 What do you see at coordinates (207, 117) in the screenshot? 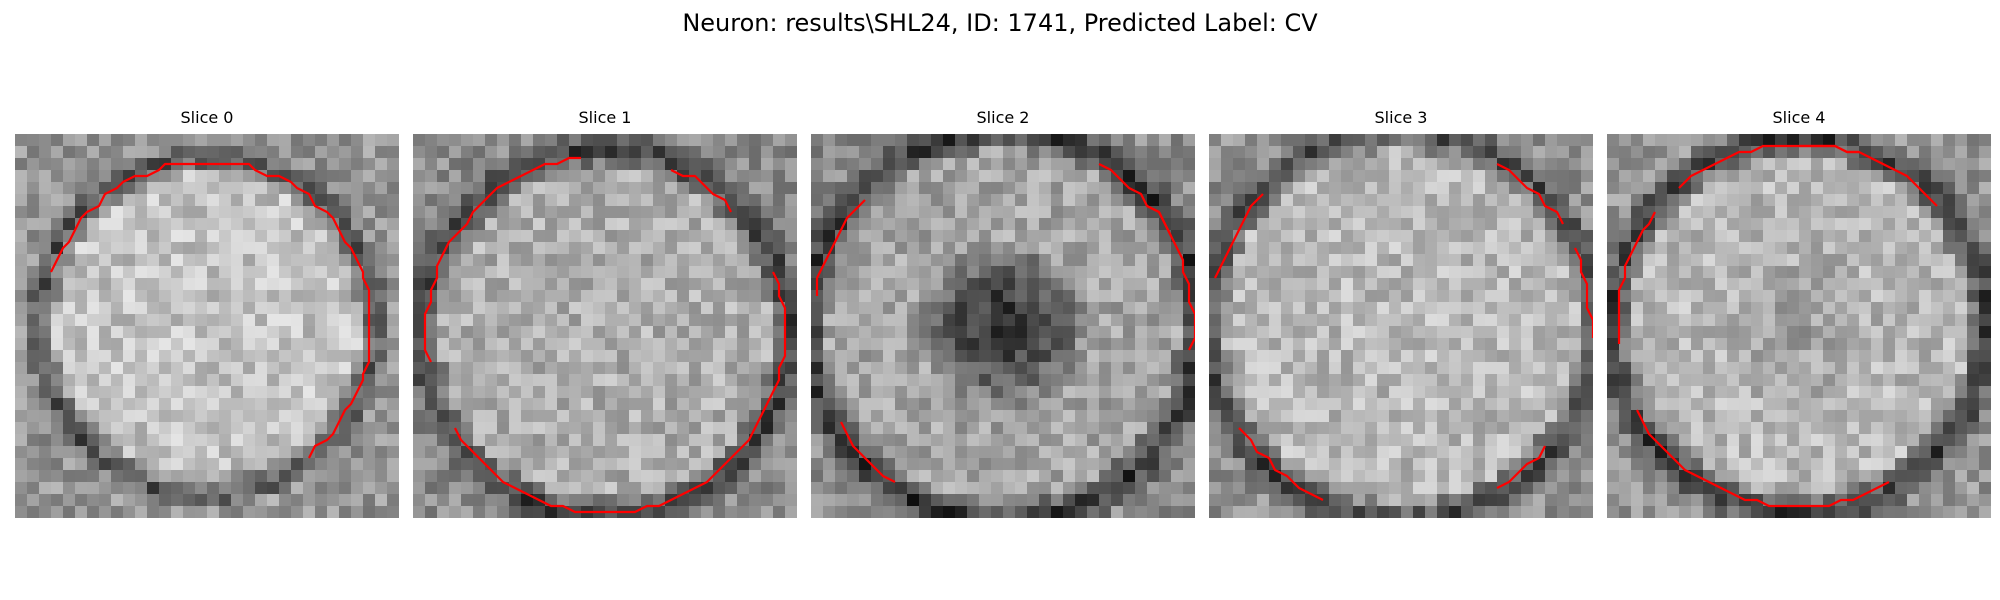
I see `slice-title: Slice 0` at bounding box center [207, 117].